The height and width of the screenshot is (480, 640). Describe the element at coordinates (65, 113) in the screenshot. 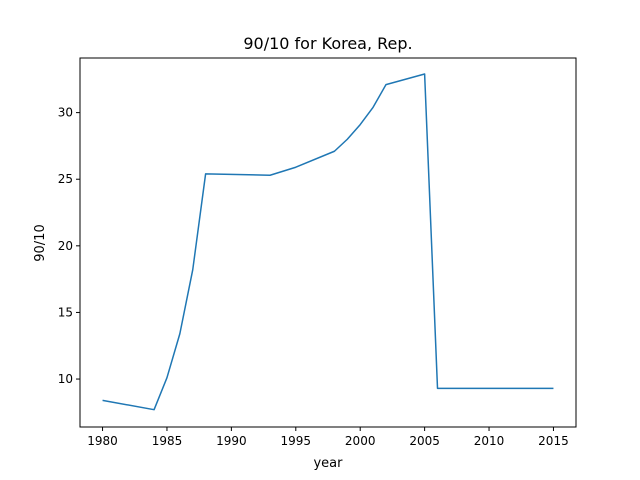

I see `y-tick-label-30: 30` at that location.